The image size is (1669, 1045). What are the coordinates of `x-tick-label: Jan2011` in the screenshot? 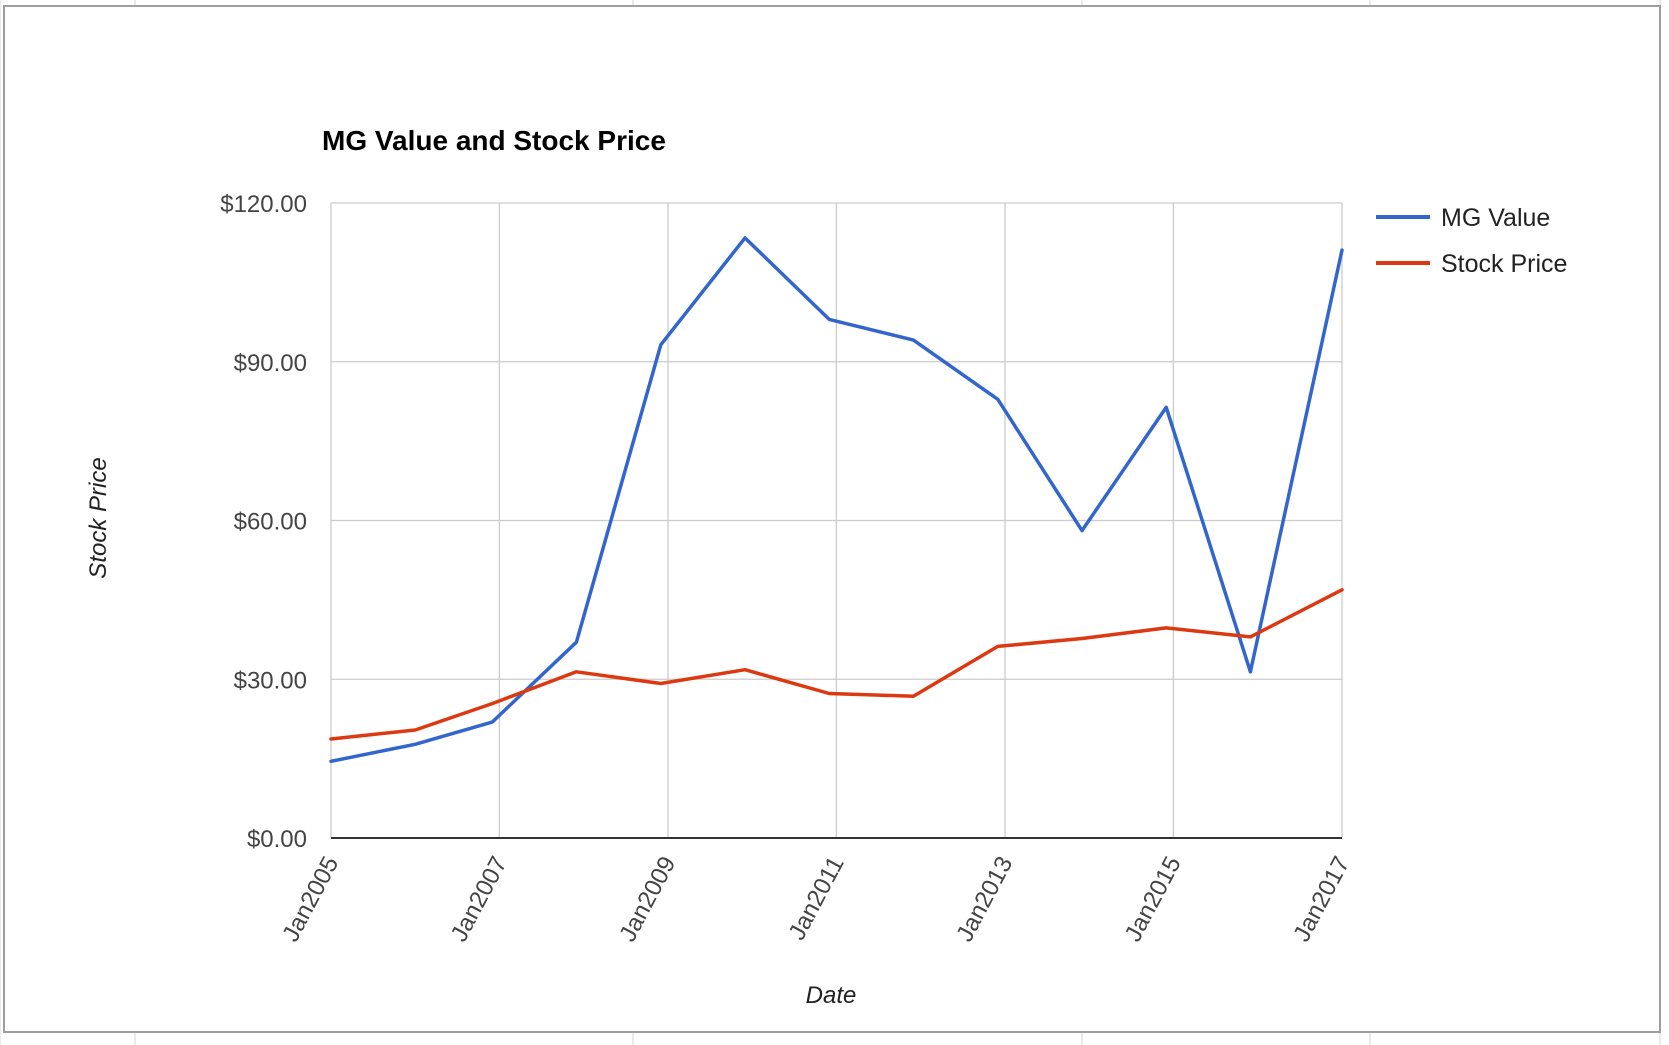 It's located at (816, 898).